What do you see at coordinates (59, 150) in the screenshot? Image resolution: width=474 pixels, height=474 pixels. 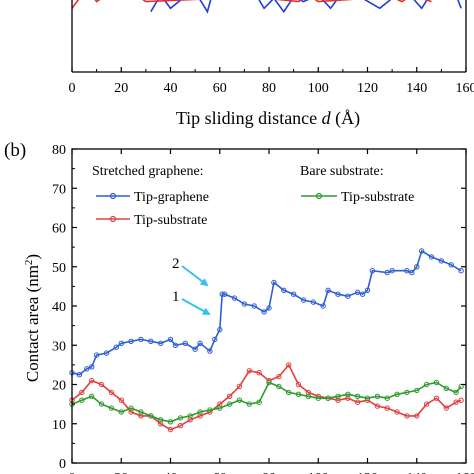 I see `panel-b-y-tick-label: 80` at bounding box center [59, 150].